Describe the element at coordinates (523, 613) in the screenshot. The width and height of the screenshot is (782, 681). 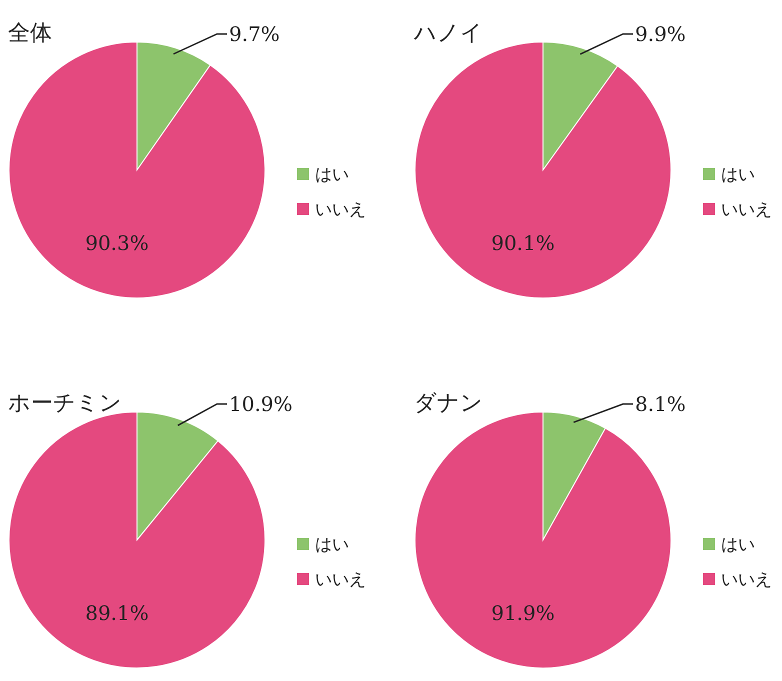
I see `data-label: 91.9%` at that location.